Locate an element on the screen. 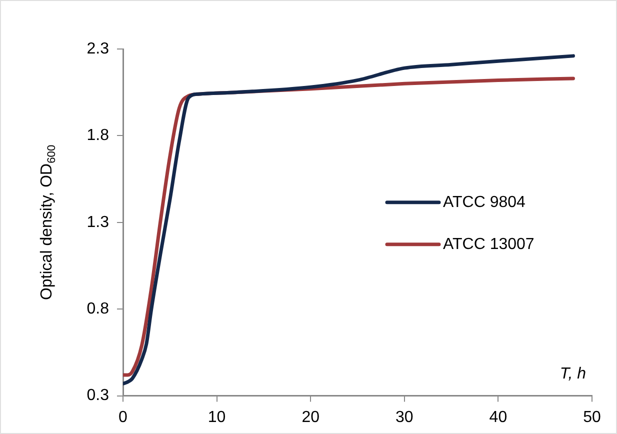 The image size is (617, 434). x-tick-label: 10 is located at coordinates (217, 417).